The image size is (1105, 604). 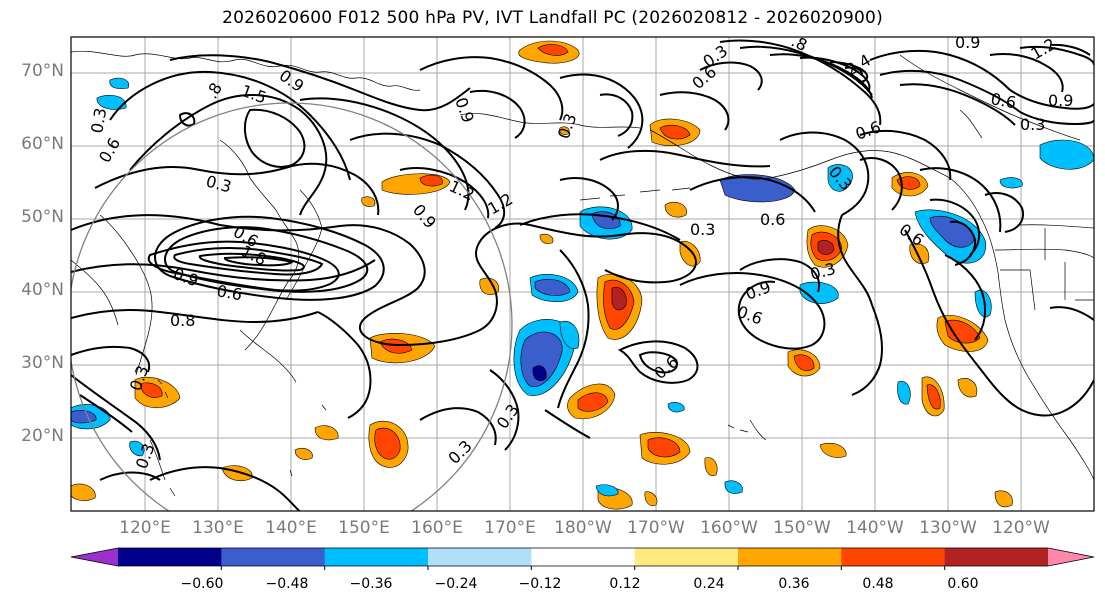 What do you see at coordinates (218, 528) in the screenshot?
I see `lon-label: 130°E` at bounding box center [218, 528].